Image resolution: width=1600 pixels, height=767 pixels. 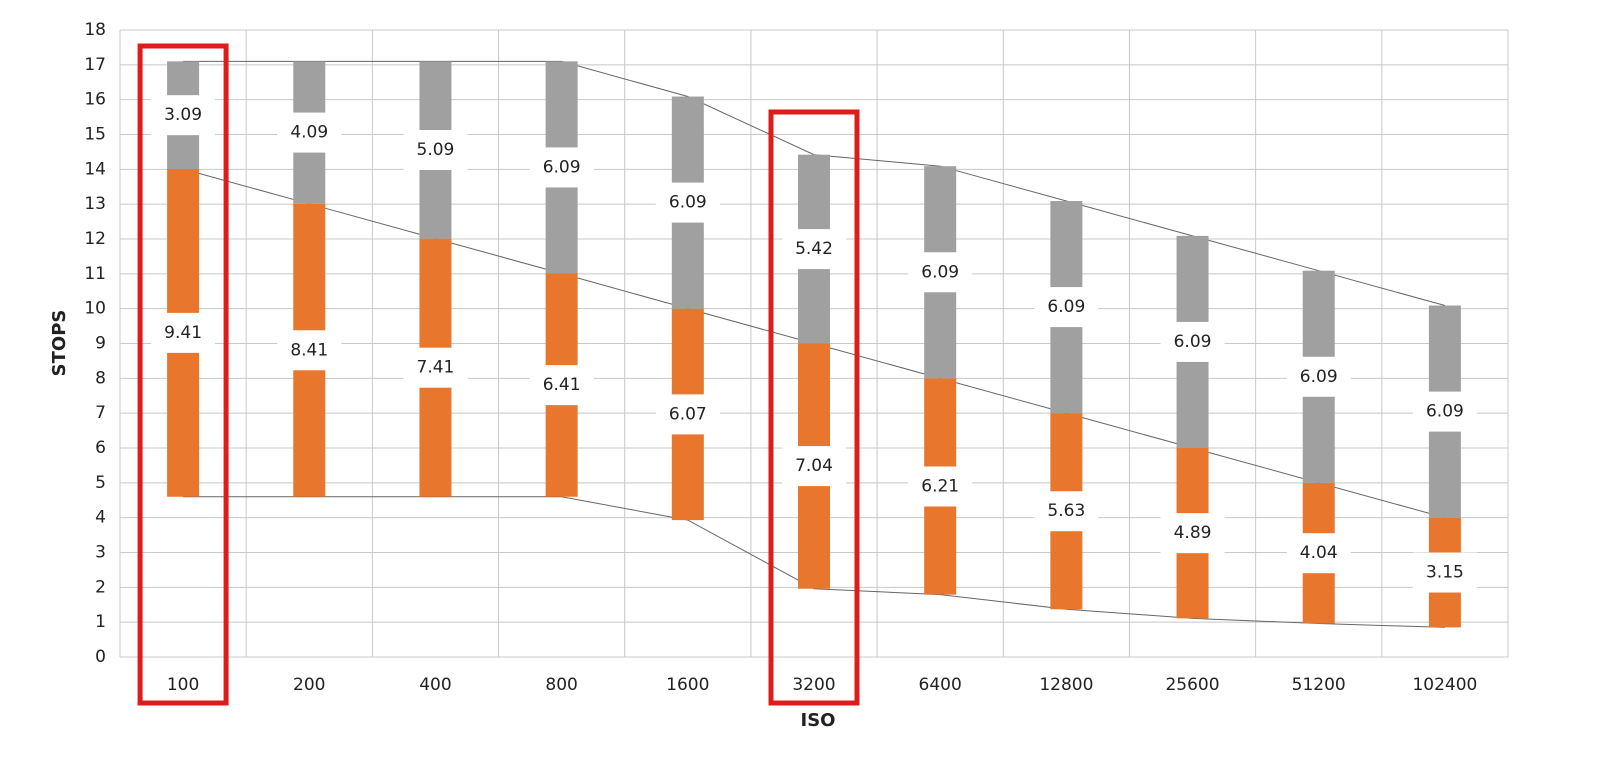 I want to click on x-tick-label: 6400, so click(x=940, y=685).